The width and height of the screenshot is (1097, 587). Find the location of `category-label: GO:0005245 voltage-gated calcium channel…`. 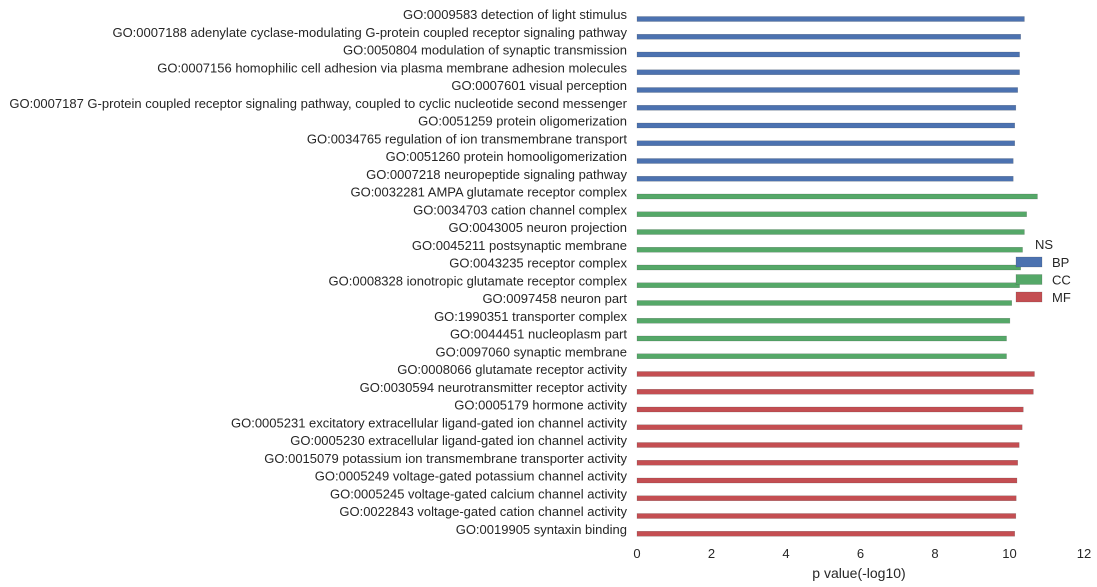

category-label: GO:0005245 voltage-gated calcium channel… is located at coordinates (479, 493).